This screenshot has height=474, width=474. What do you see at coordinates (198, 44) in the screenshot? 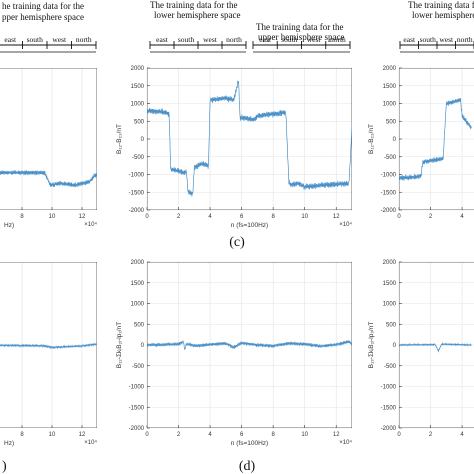
I see `lower-segment-row: east south west north` at bounding box center [198, 44].